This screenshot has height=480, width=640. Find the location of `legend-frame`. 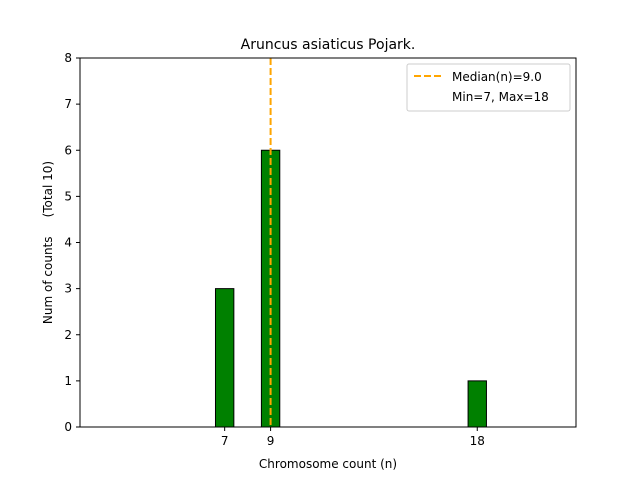

legend-frame is located at coordinates (488, 87).